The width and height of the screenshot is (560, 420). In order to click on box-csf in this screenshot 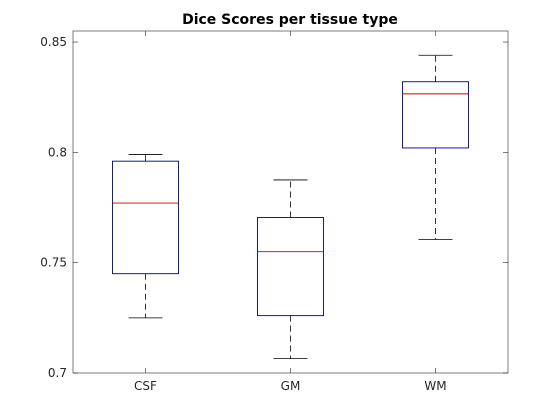, I will do `click(145, 236)`.